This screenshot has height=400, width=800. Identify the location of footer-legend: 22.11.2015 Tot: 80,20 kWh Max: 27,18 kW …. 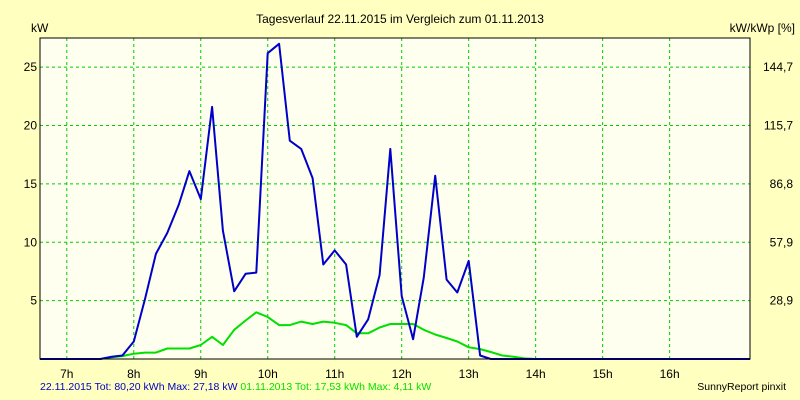
(235, 387).